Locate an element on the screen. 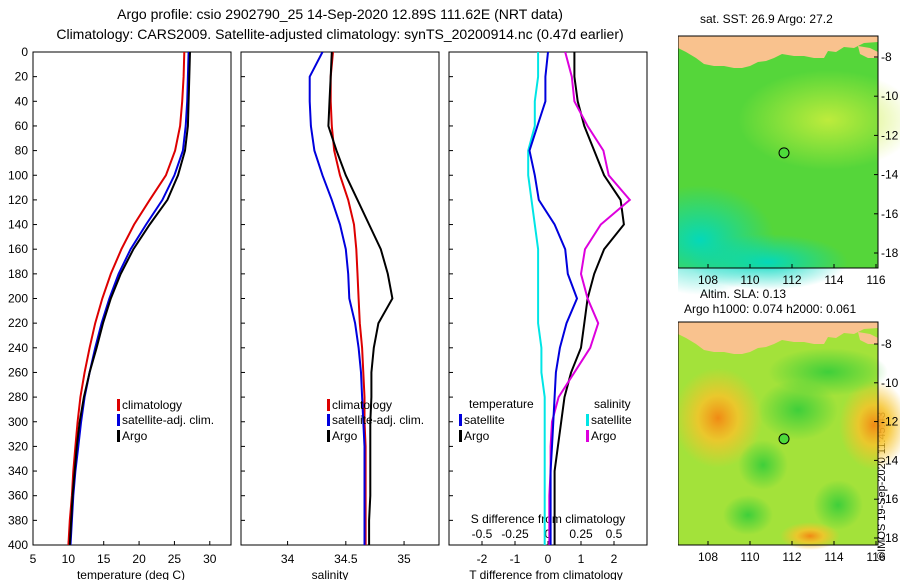  tdiff-xtick-label: 0 is located at coordinates (548, 559).